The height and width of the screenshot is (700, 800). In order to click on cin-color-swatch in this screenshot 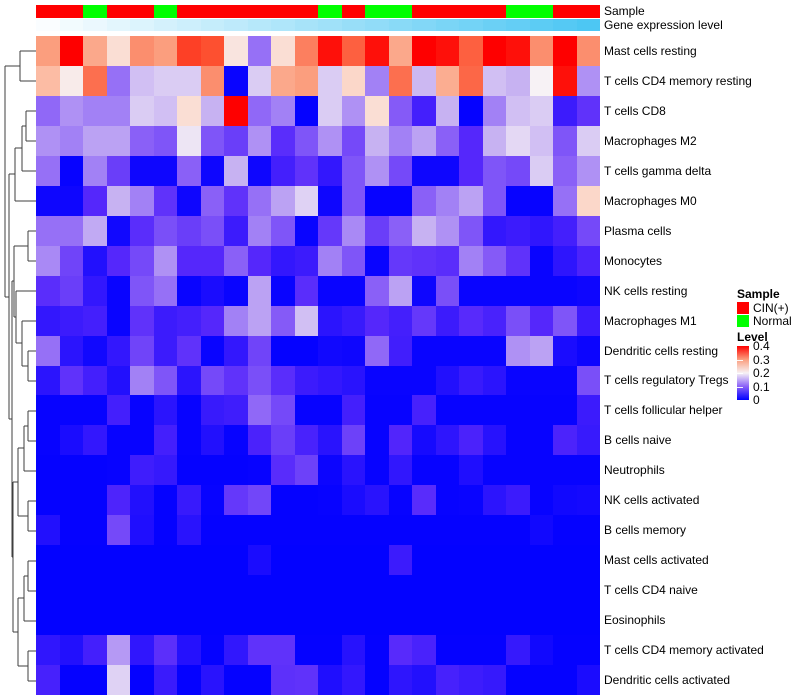, I will do `click(743, 307)`.